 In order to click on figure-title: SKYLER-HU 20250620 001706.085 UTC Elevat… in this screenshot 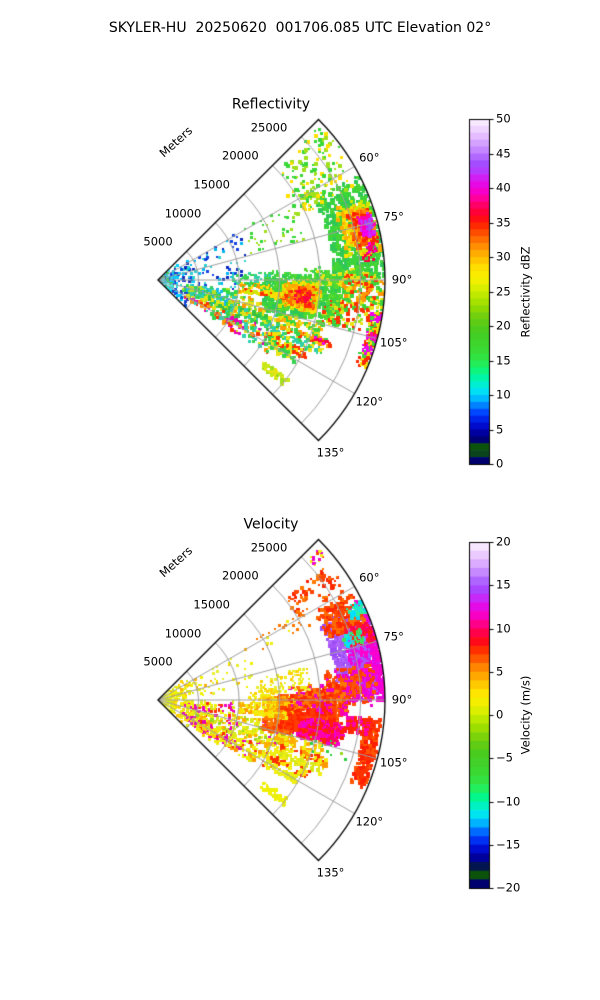, I will do `click(300, 28)`.